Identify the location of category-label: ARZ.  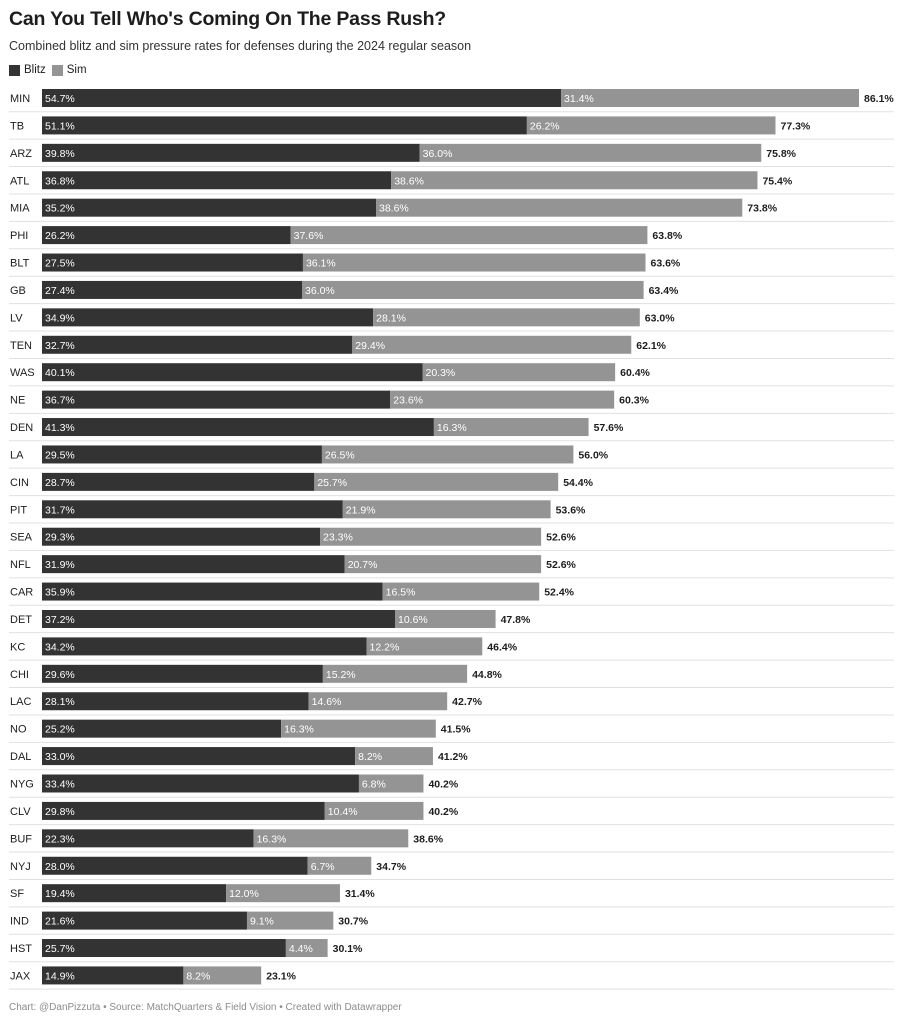
(21, 154).